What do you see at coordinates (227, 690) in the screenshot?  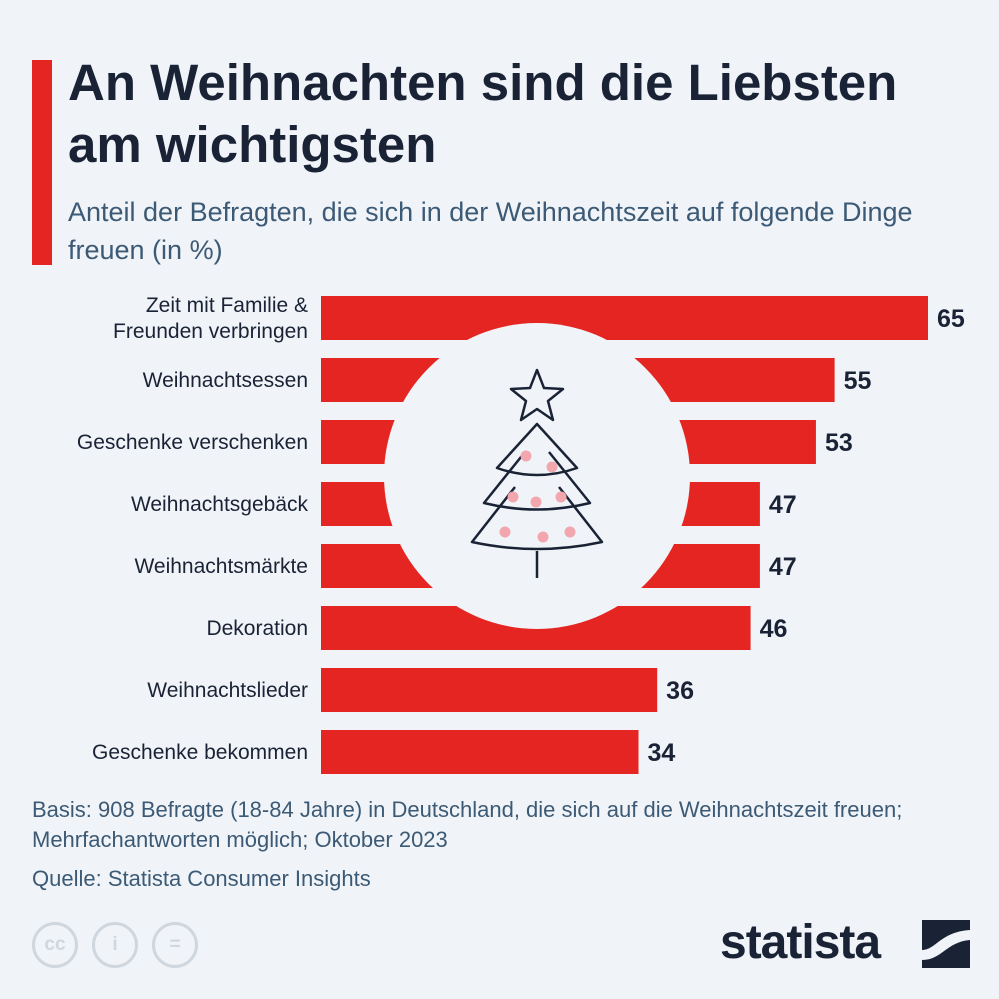 I see `category-label-6: Weihnachtslieder` at bounding box center [227, 690].